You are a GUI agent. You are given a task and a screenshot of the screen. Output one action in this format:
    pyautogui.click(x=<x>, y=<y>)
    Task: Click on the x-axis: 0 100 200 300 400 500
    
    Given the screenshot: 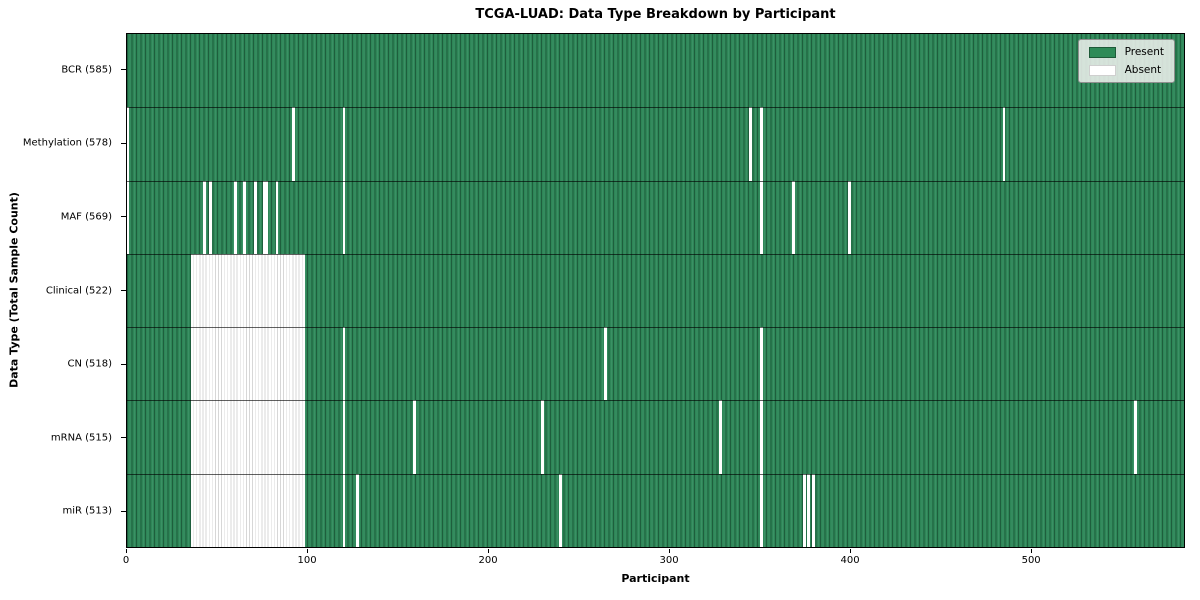 What is the action you would take?
    pyautogui.click(x=653, y=561)
    